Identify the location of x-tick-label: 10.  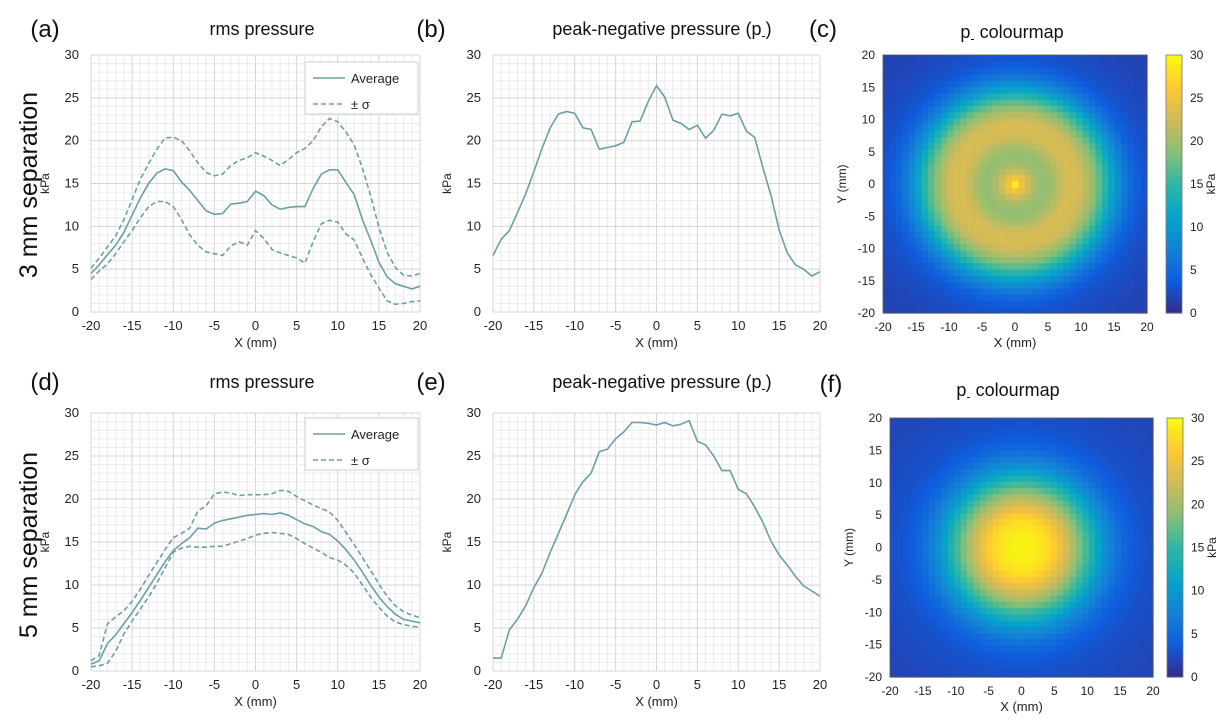
(738, 684).